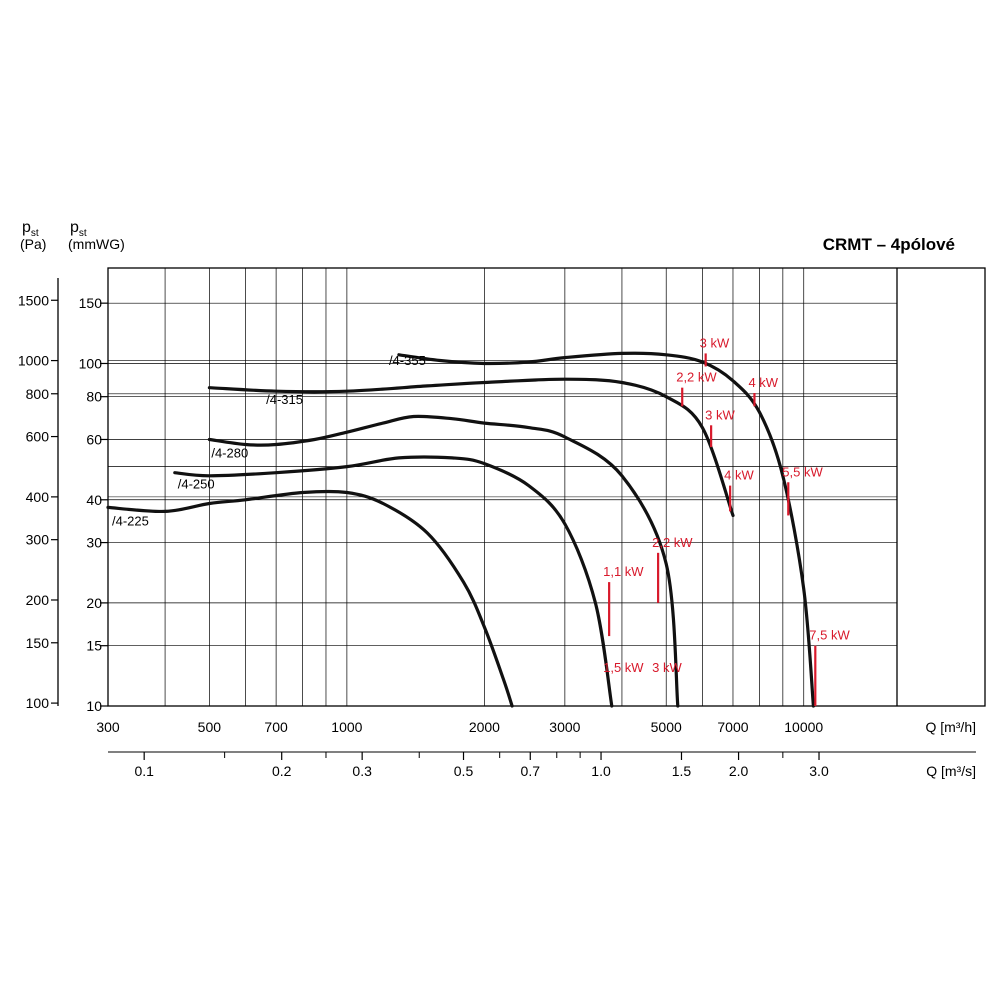  I want to click on pa-axis-title: pst, so click(30, 229).